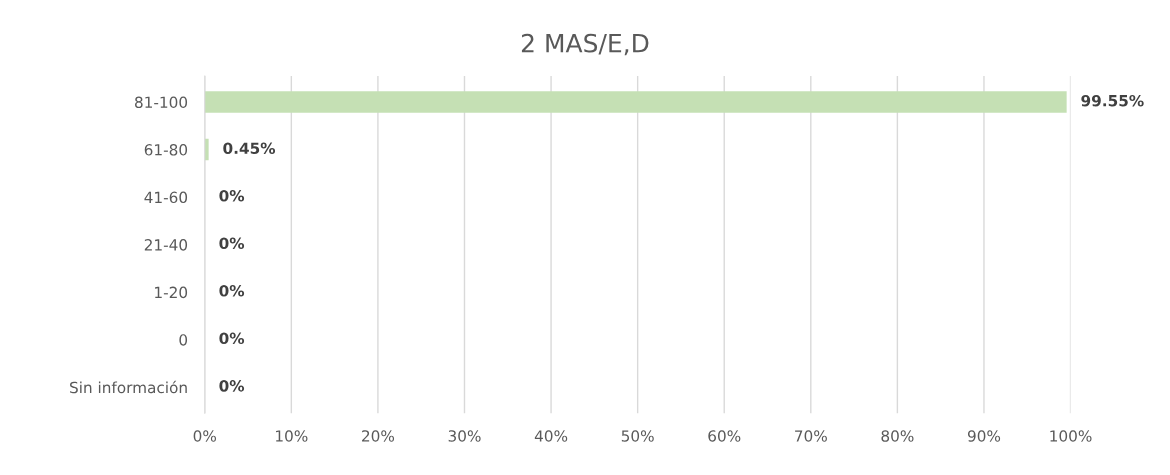 This screenshot has height=475, width=1170. I want to click on y-tick-label: 81-100, so click(161, 102).